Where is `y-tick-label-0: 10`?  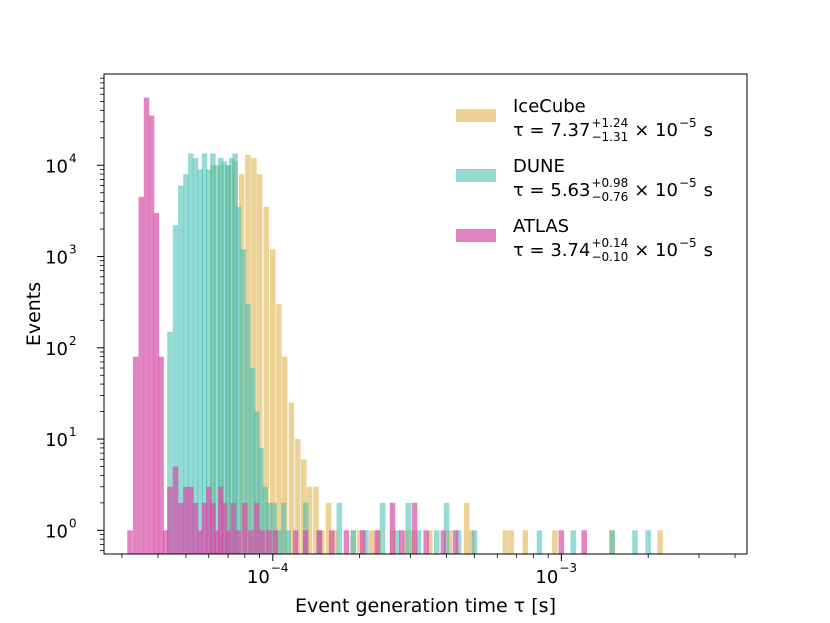
y-tick-label-0: 10 is located at coordinates (56, 531).